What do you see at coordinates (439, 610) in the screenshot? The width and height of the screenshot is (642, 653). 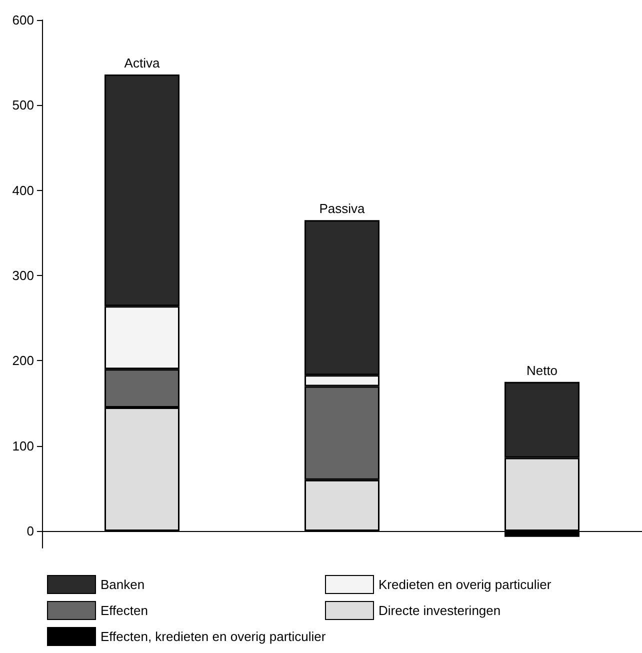 I see `legend-label: Directe investeringen` at bounding box center [439, 610].